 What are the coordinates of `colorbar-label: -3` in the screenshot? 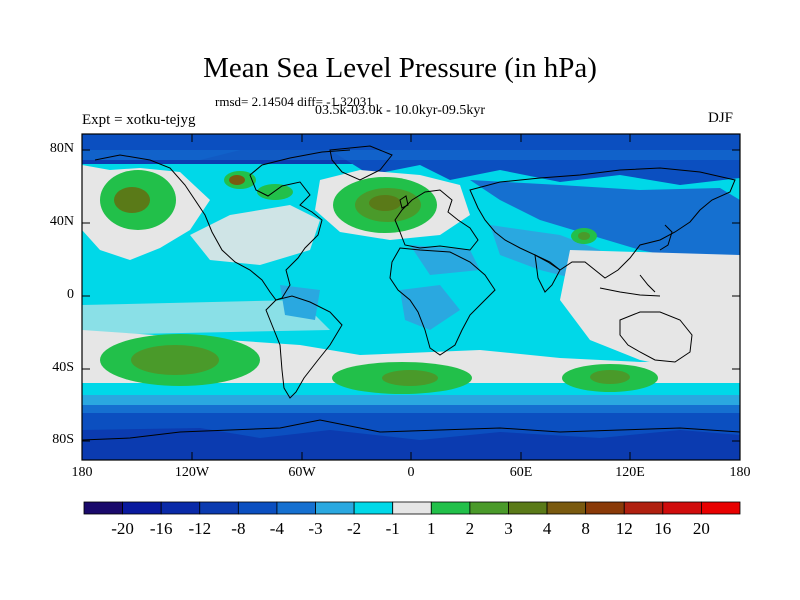 It's located at (315, 528).